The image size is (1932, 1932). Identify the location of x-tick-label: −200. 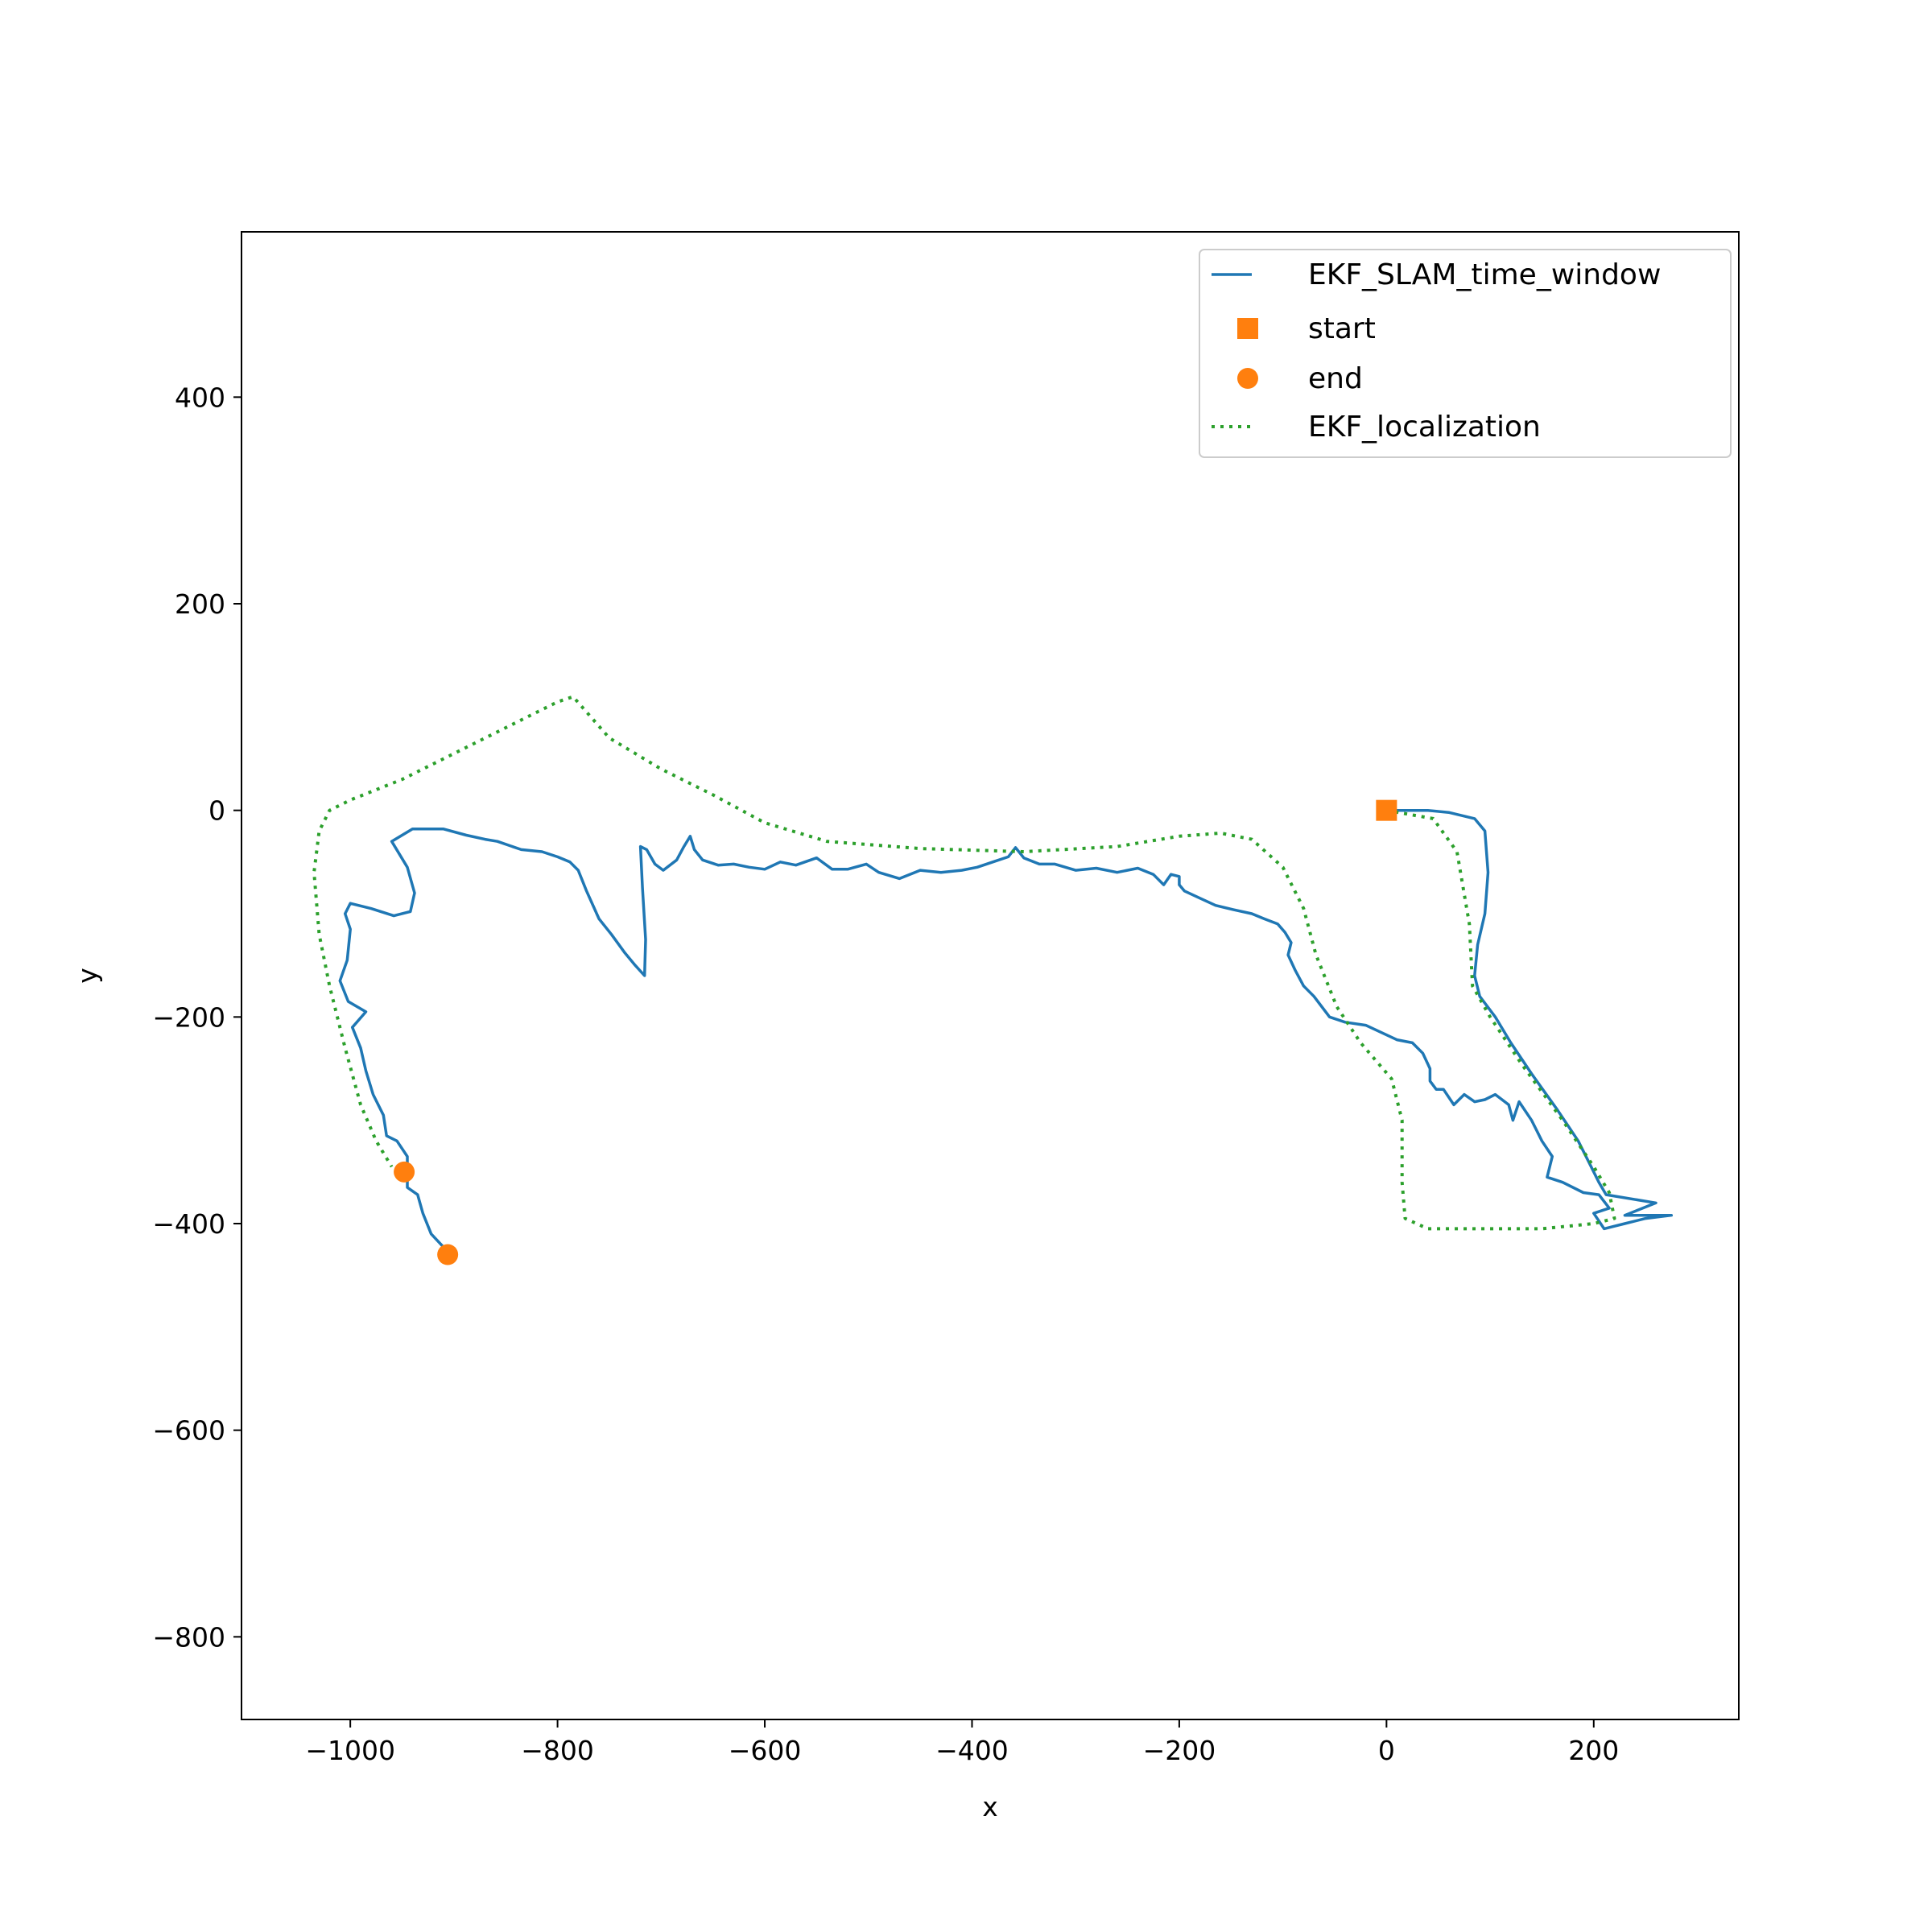
(1179, 1750).